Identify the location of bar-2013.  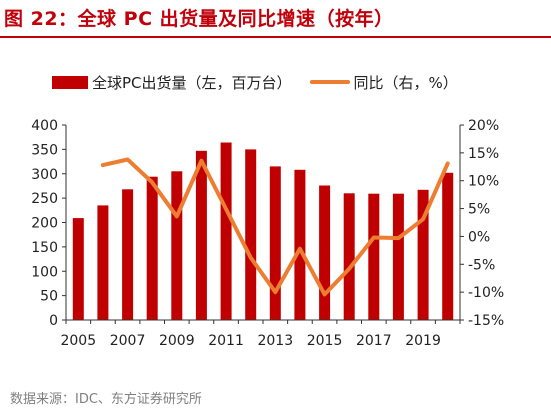
(275, 243).